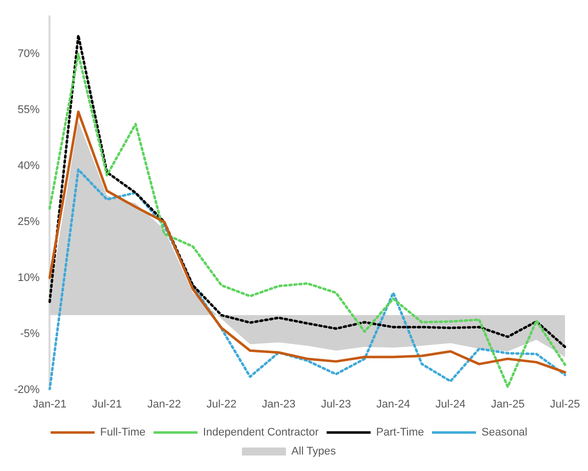 Image resolution: width=588 pixels, height=471 pixels. What do you see at coordinates (221, 404) in the screenshot?
I see `x-tick-label: Jul-22` at bounding box center [221, 404].